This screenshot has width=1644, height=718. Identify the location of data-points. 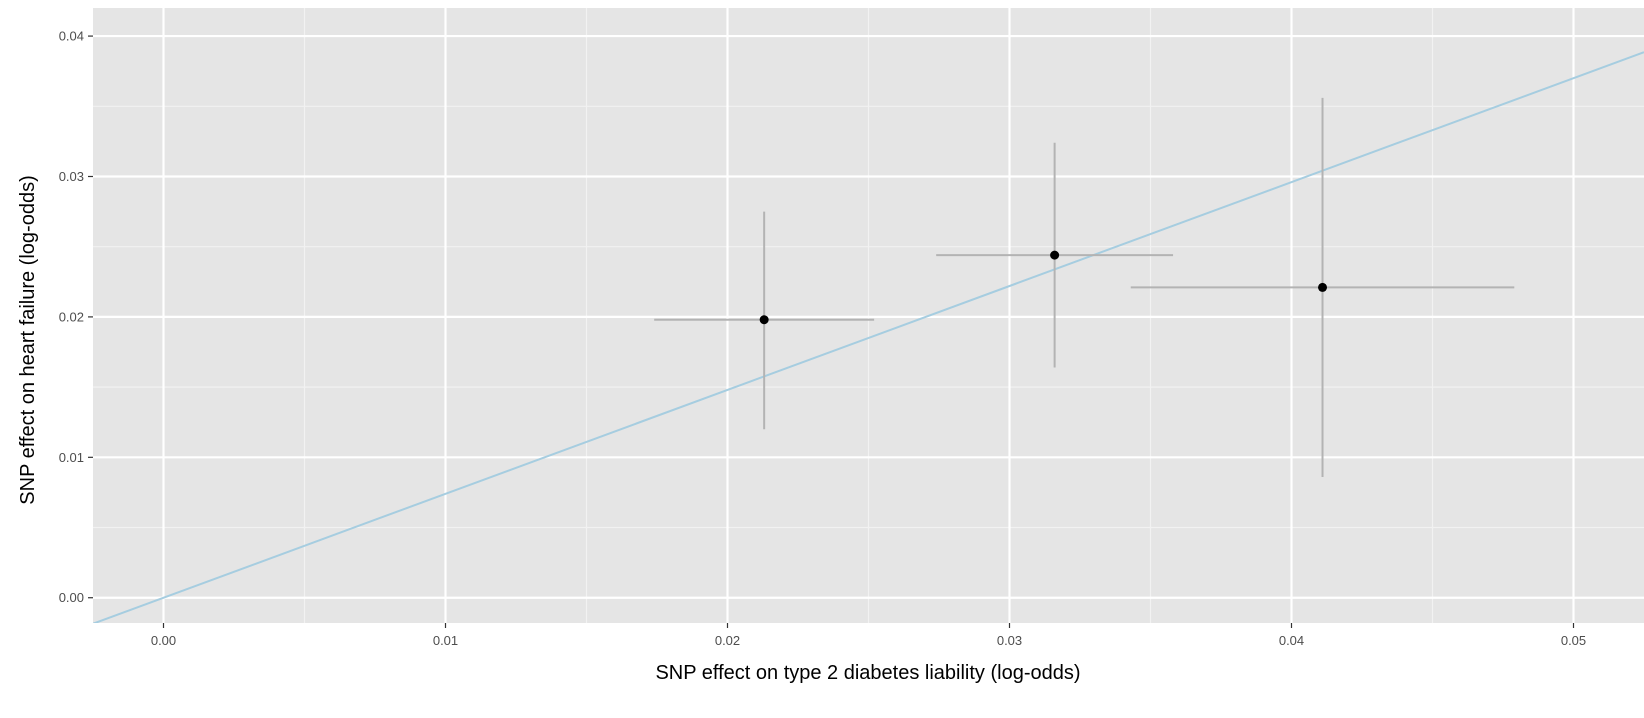
(1043, 287).